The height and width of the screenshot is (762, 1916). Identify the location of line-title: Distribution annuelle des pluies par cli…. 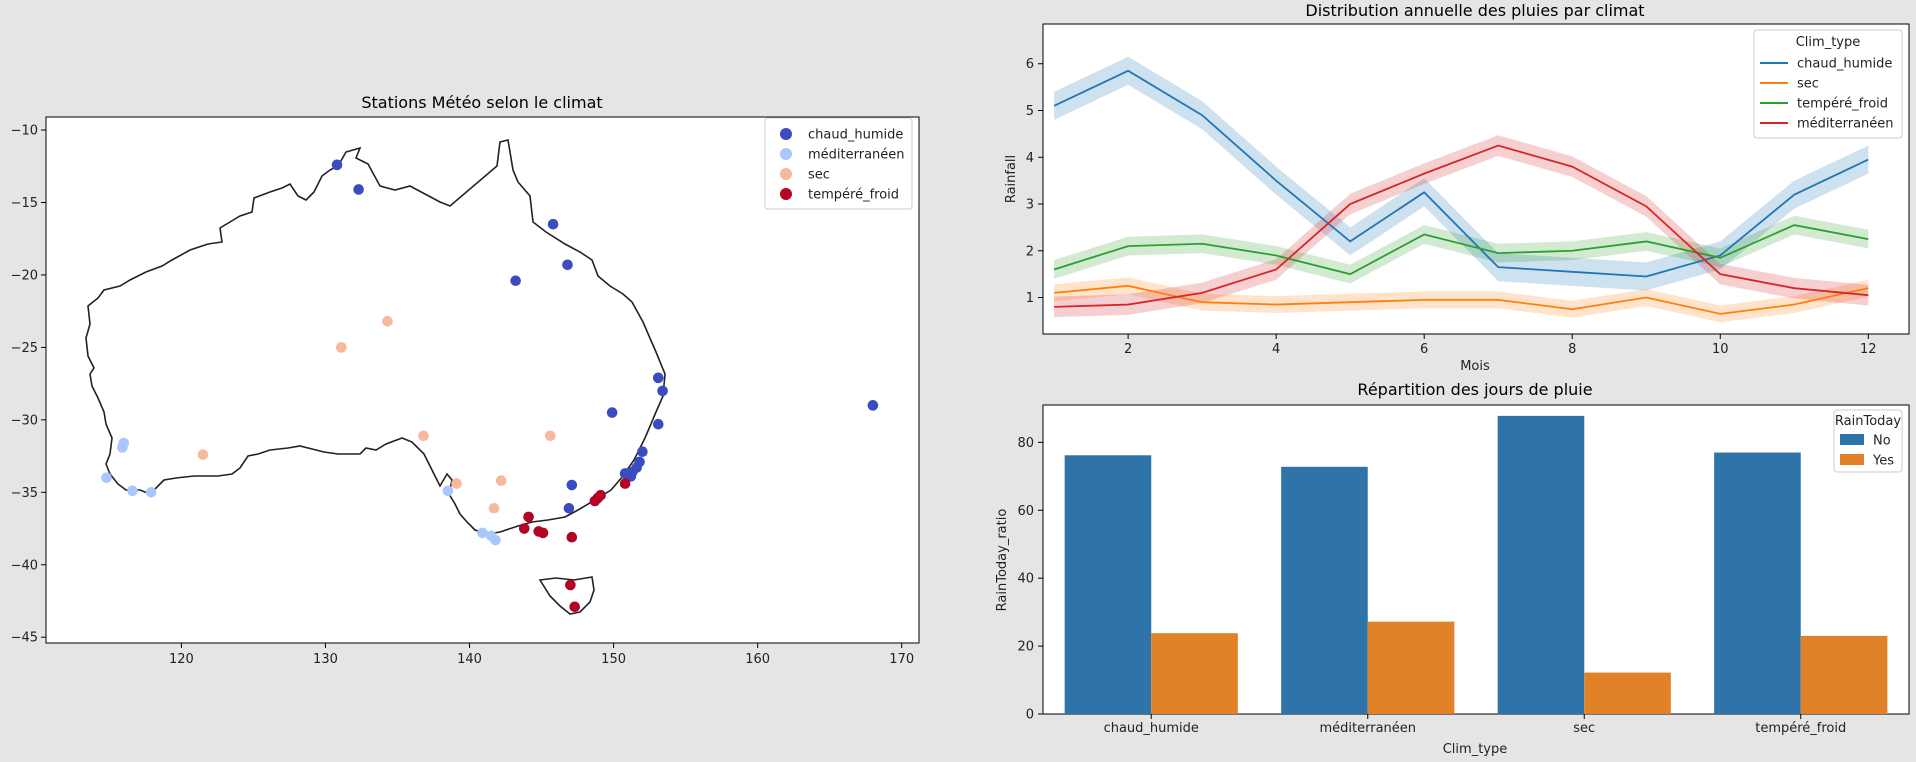
(1474, 10).